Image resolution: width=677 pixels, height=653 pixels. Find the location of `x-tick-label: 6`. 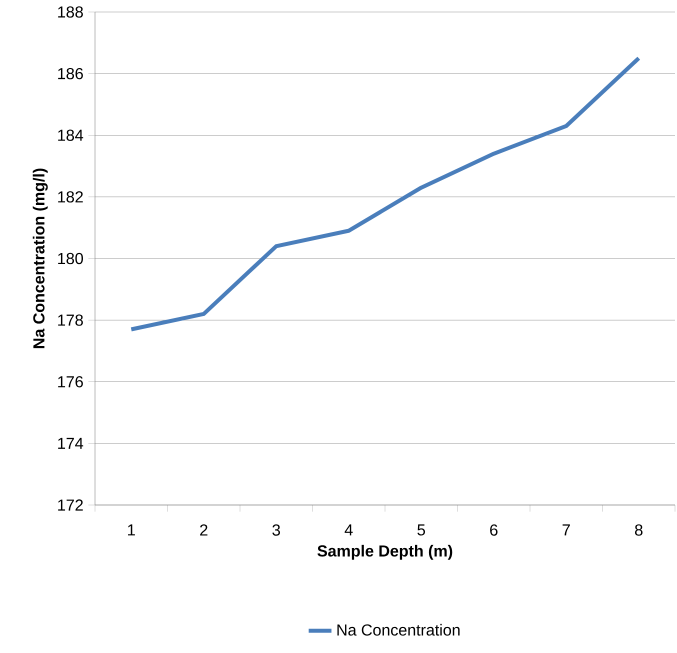

x-tick-label: 6 is located at coordinates (494, 530).